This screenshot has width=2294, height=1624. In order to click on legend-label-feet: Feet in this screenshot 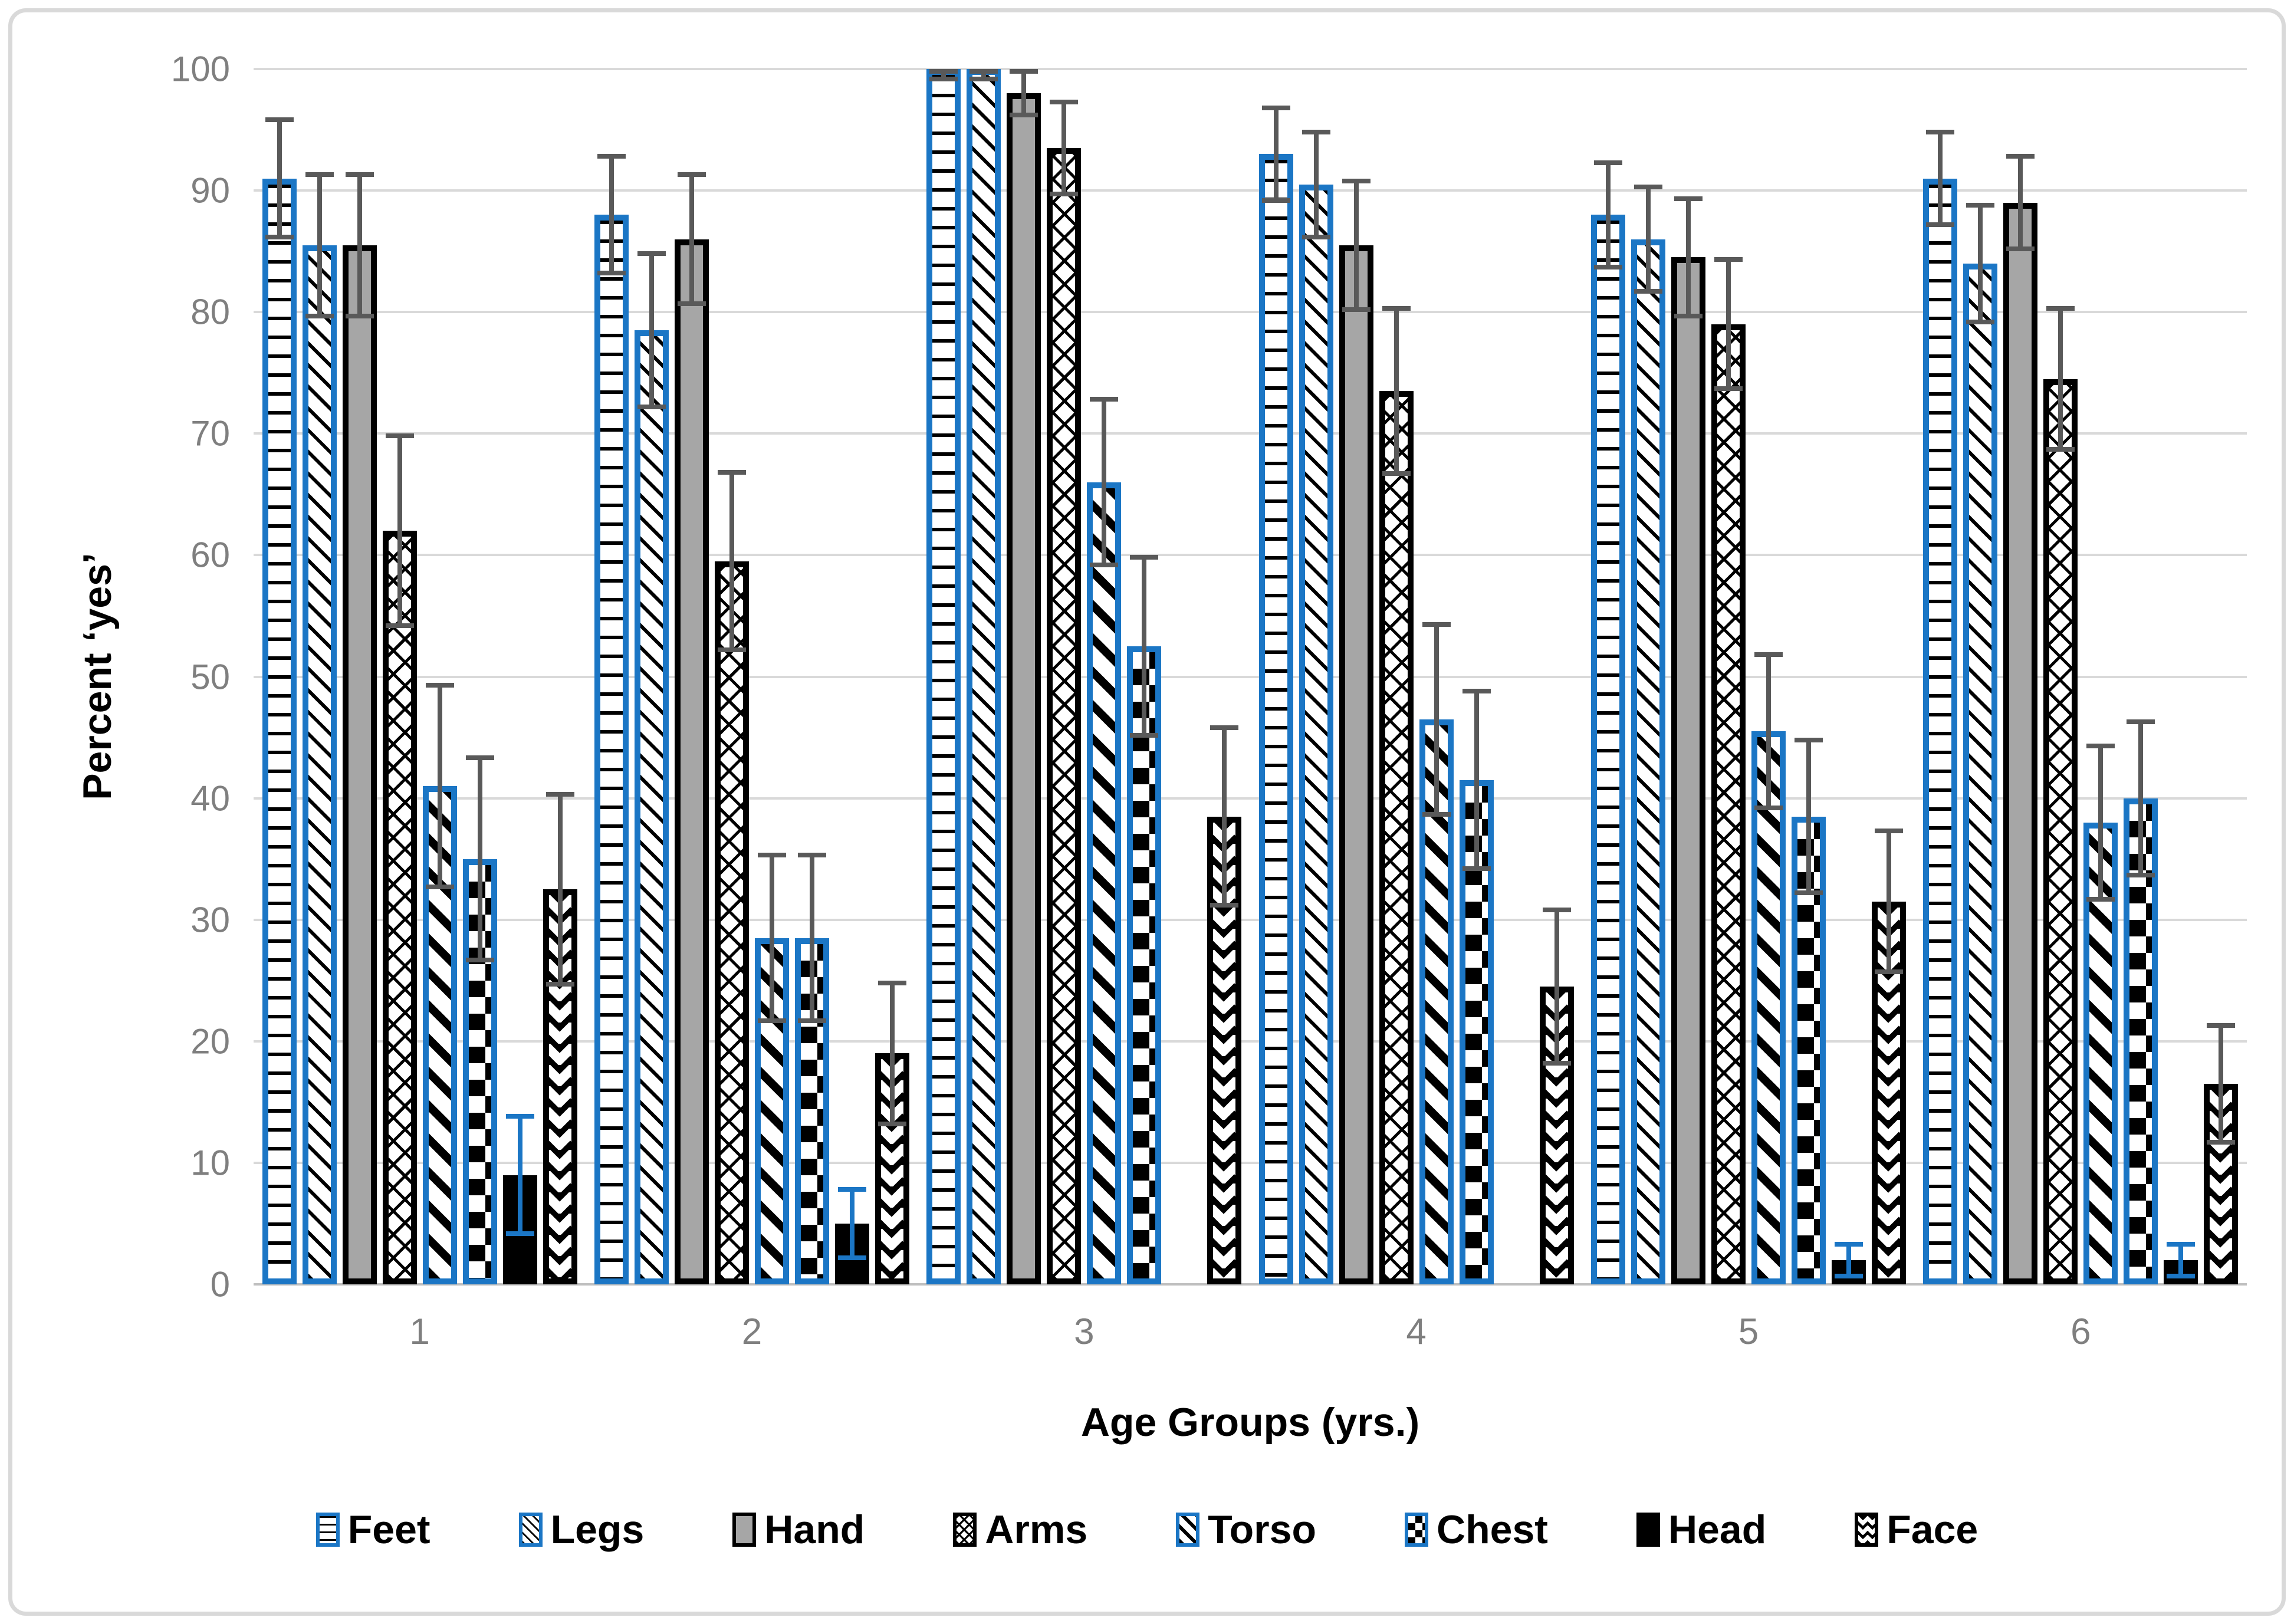, I will do `click(388, 1530)`.